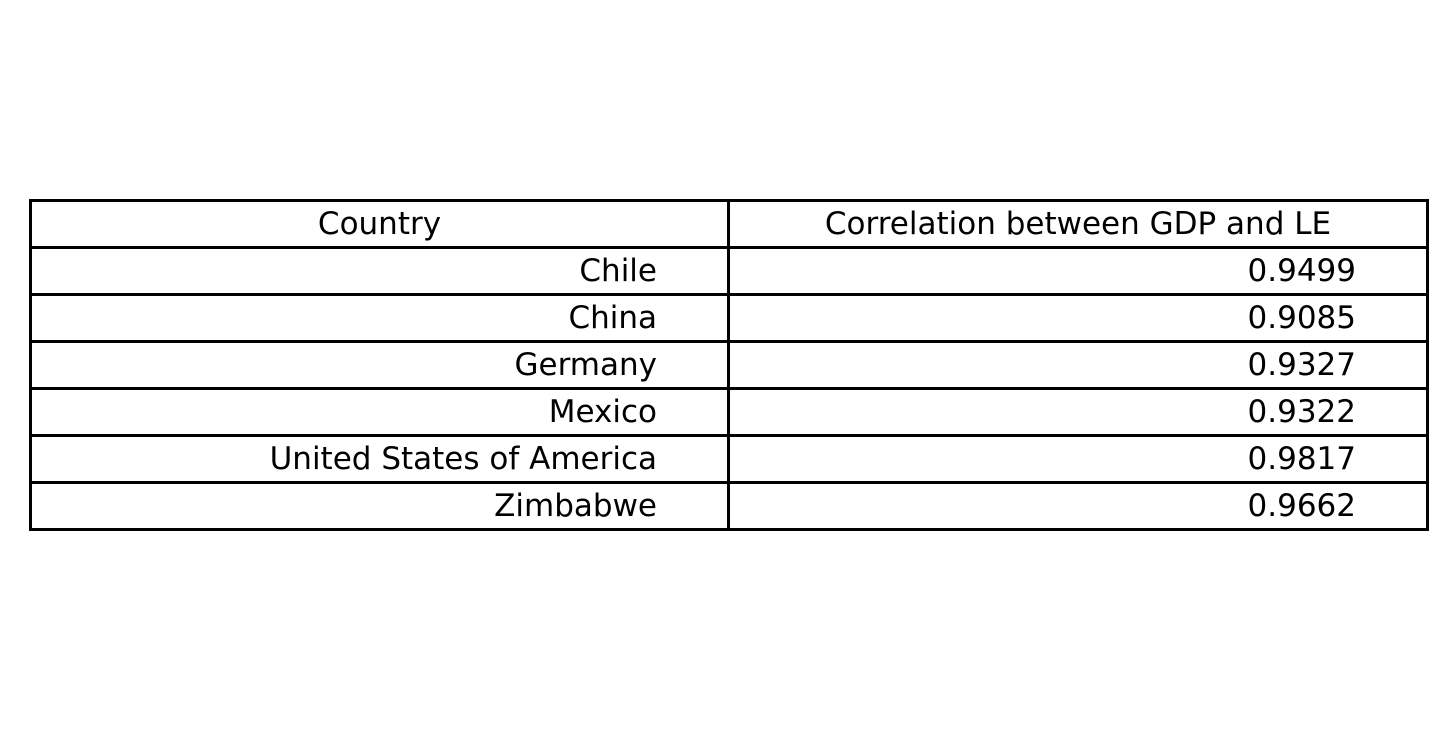  I want to click on cell-correlation: 0.9322, so click(1078, 412).